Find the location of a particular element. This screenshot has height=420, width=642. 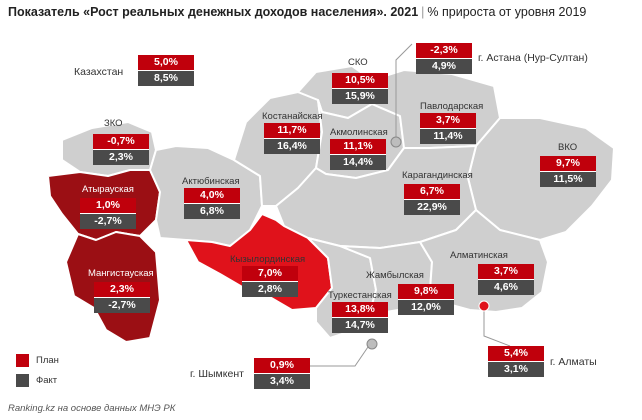

title-unit: % прироста от уровня 2019 is located at coordinates (507, 12).